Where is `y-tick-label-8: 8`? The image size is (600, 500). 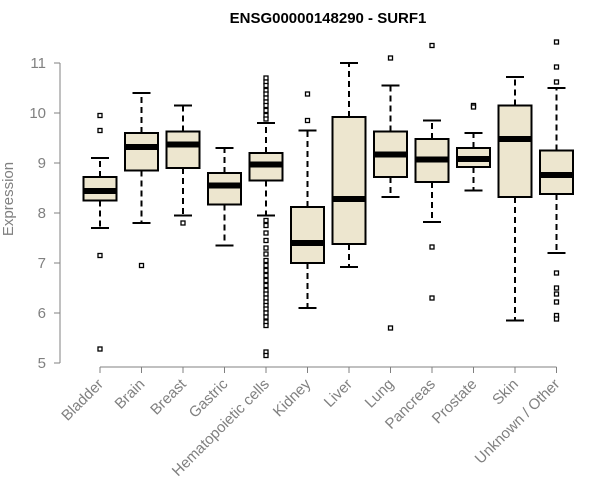
y-tick-label-8: 8 is located at coordinates (42, 213).